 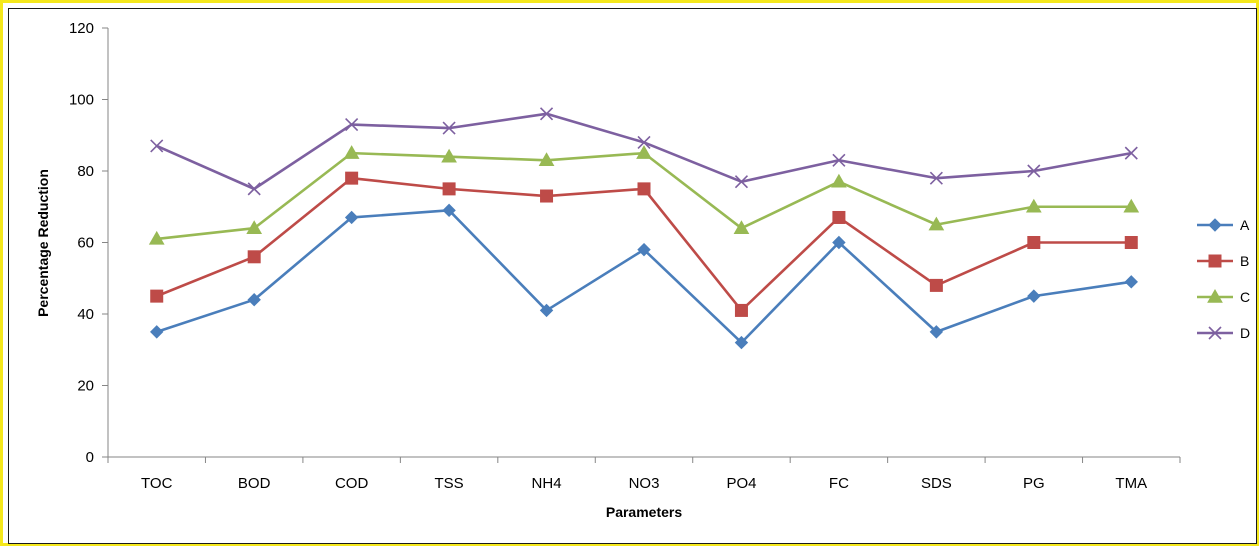 I want to click on y-axis-title: Percentage Reduction, so click(x=43, y=243).